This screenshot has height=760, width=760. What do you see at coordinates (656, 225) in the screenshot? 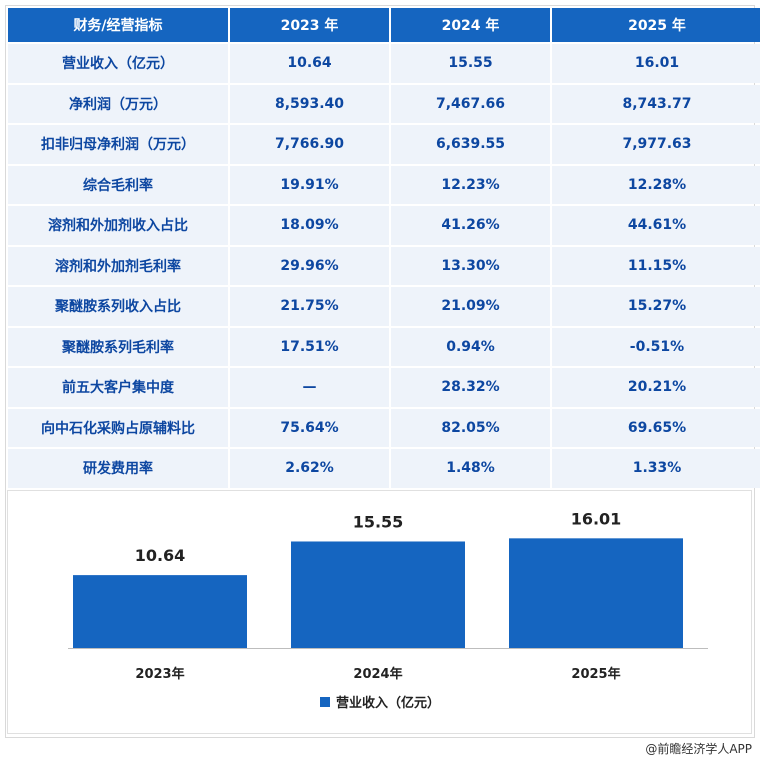
I see `cell-2025: 44.61%` at bounding box center [656, 225].